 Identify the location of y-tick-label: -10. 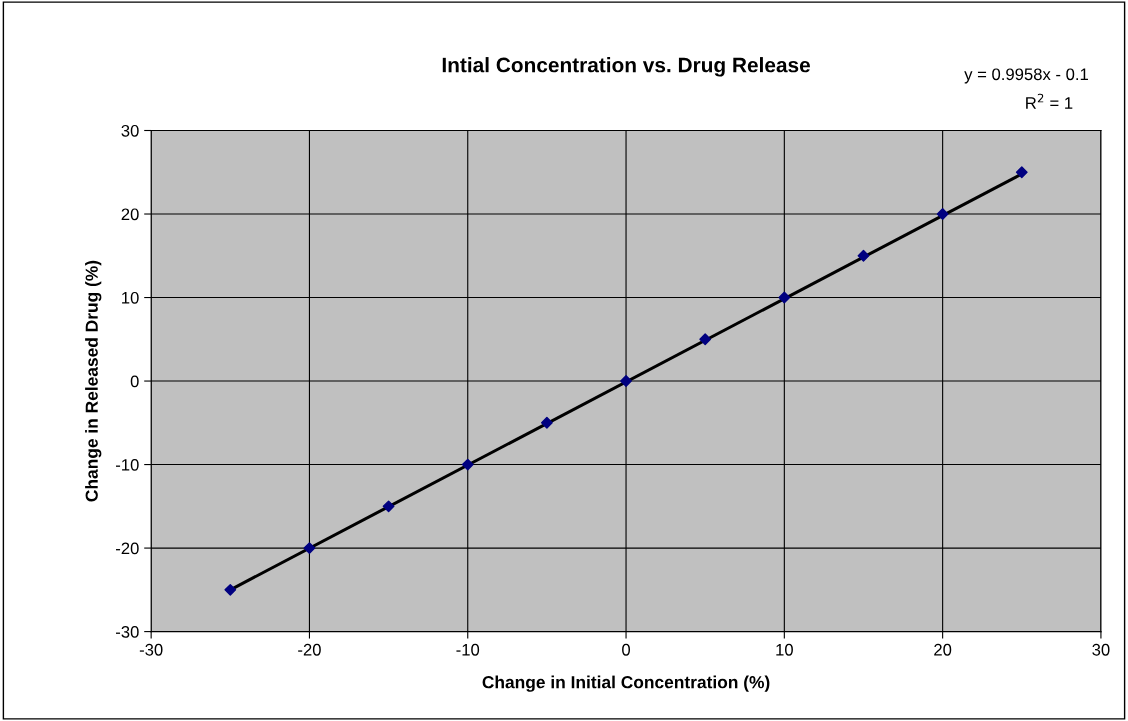
(127, 464).